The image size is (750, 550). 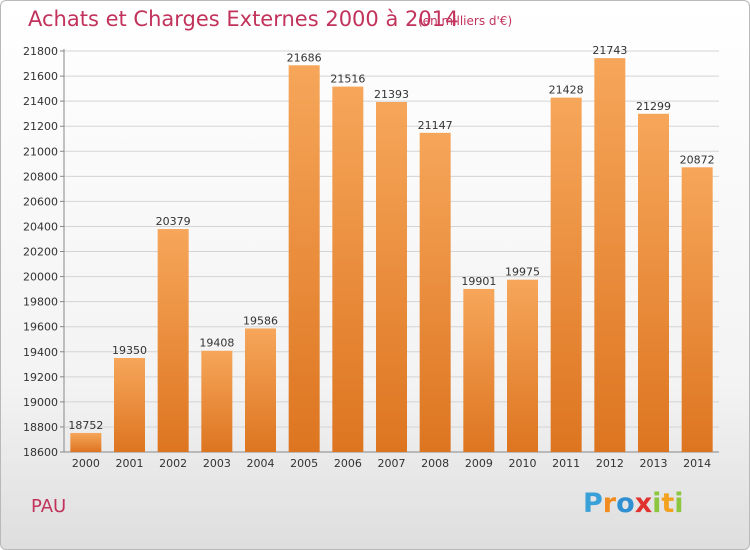 What do you see at coordinates (625, 503) in the screenshot?
I see `logo-letter: o` at bounding box center [625, 503].